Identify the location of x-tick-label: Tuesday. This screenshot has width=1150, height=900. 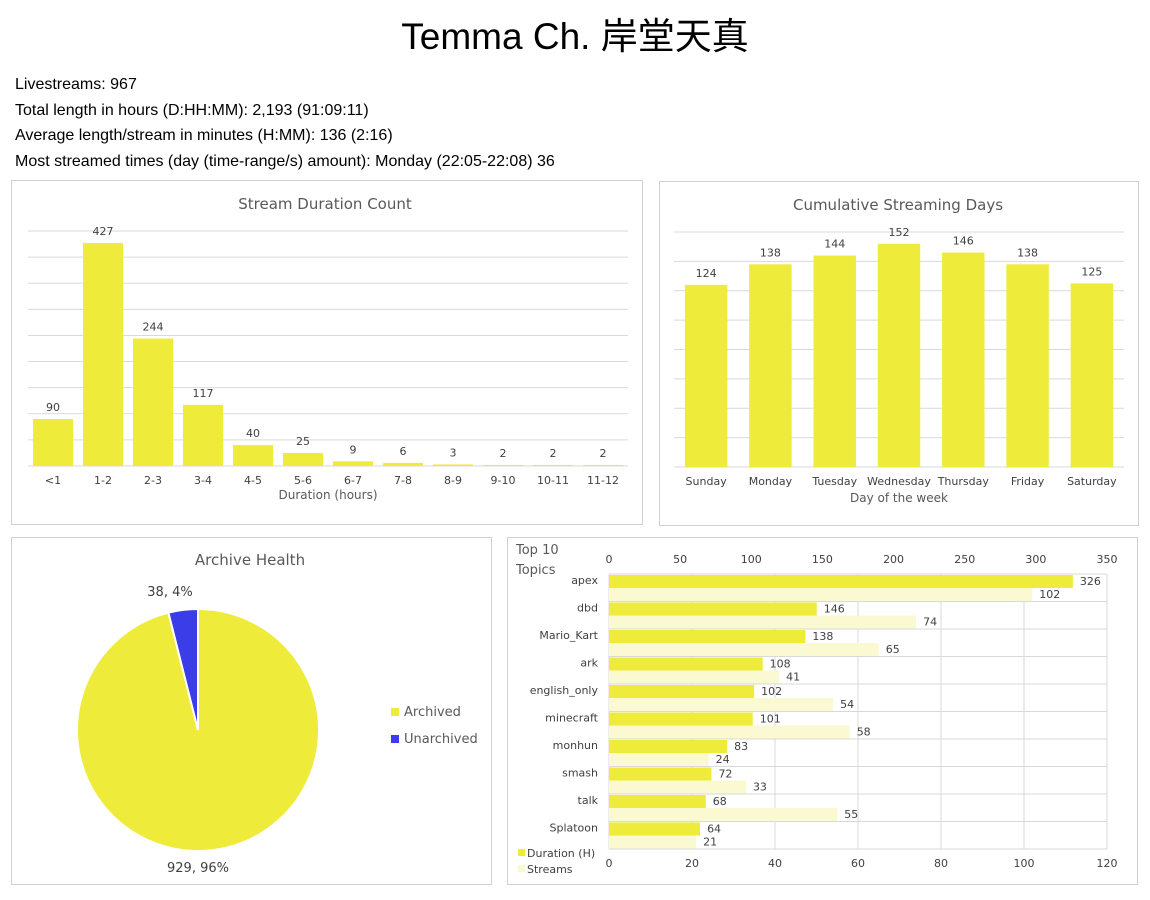
(834, 481).